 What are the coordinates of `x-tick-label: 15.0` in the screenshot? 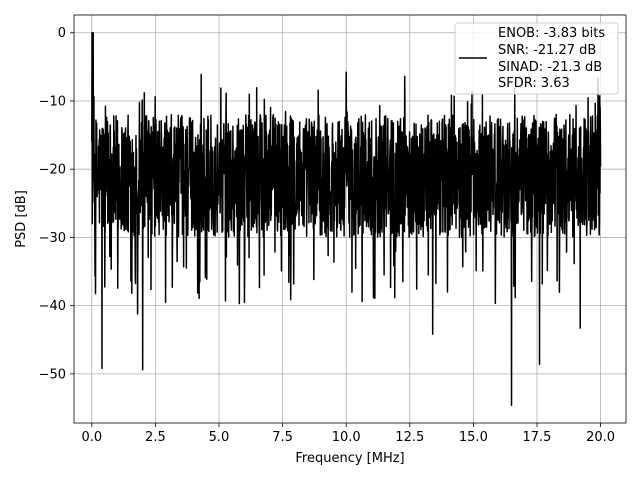 It's located at (473, 437).